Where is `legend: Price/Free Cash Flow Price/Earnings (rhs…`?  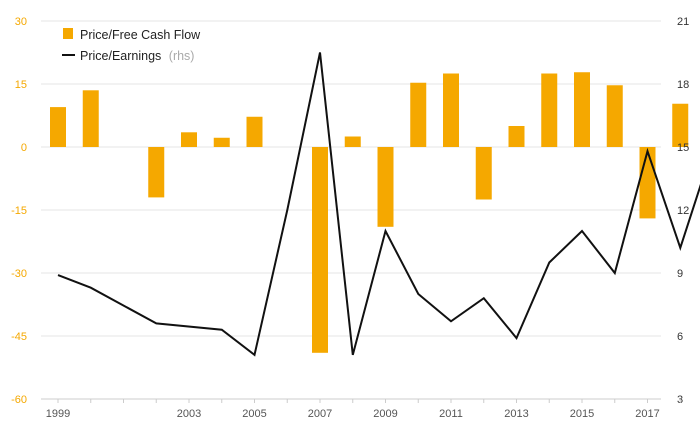 legend: Price/Free Cash Flow Price/Earnings (rhs… is located at coordinates (131, 45).